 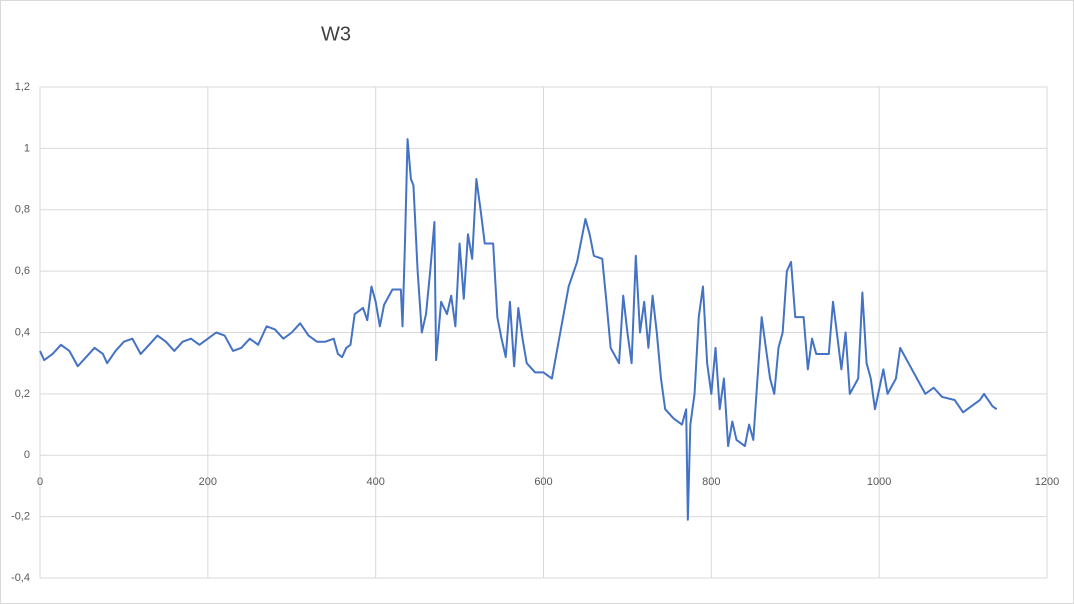 What do you see at coordinates (375, 482) in the screenshot?
I see `x-tick-label: 400` at bounding box center [375, 482].